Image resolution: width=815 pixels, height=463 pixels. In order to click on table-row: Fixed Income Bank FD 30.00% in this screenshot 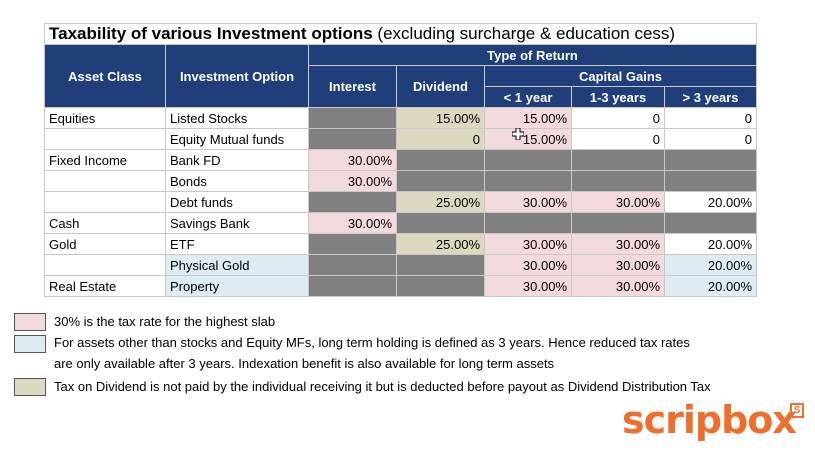, I will do `click(400, 160)`.